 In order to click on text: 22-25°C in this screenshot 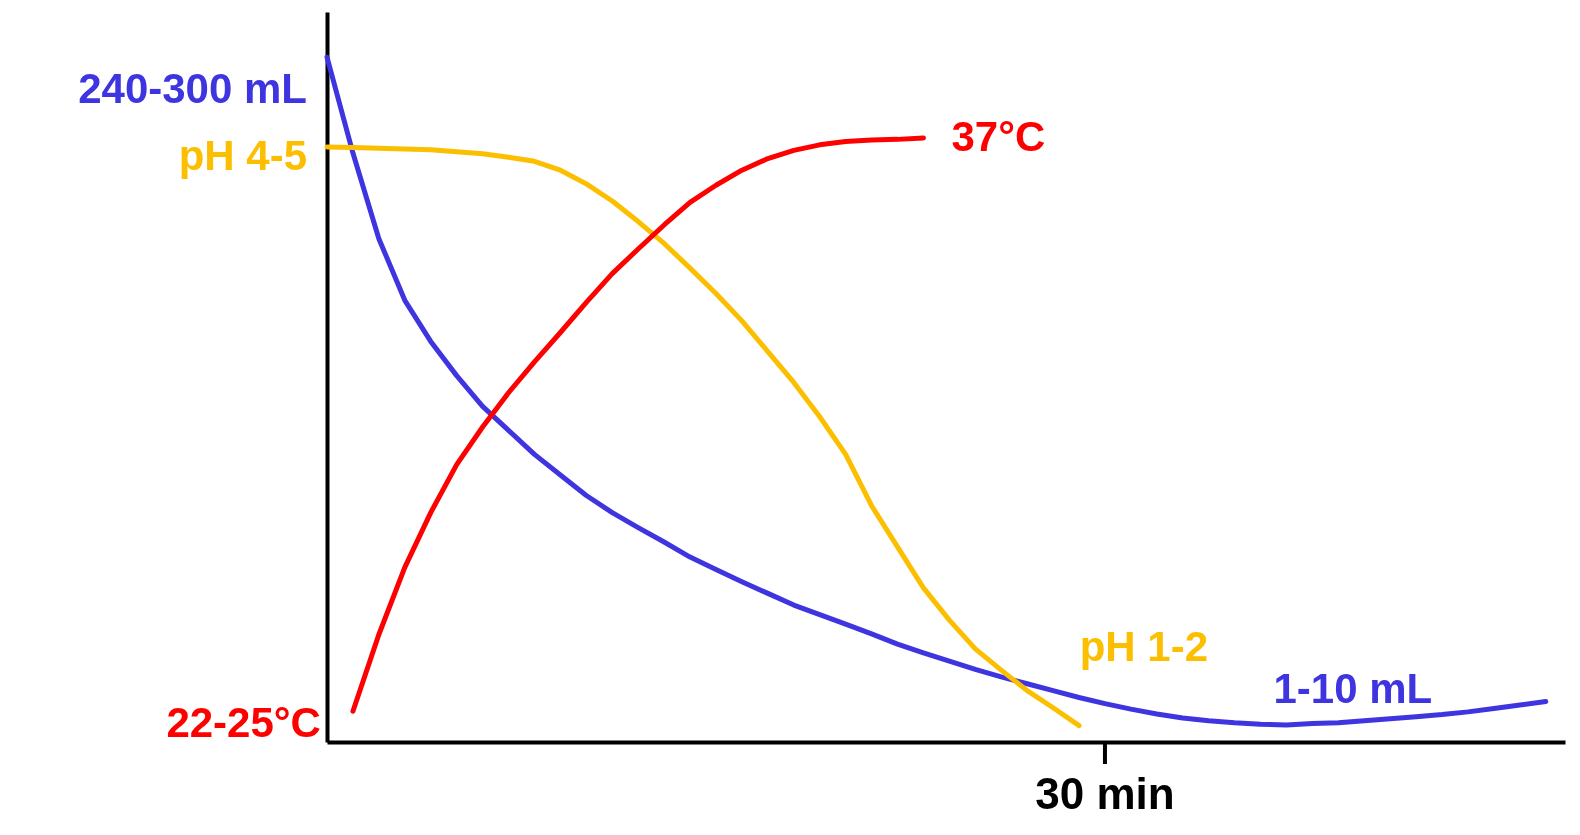, I will do `click(243, 723)`.